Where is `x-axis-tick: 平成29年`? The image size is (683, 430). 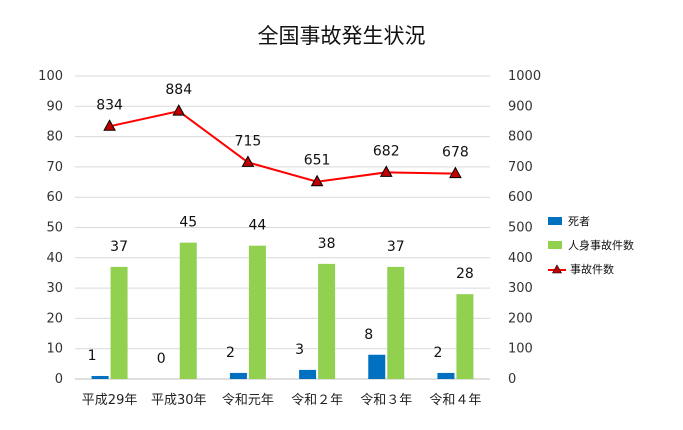 x-axis-tick: 平成29年 is located at coordinates (110, 400).